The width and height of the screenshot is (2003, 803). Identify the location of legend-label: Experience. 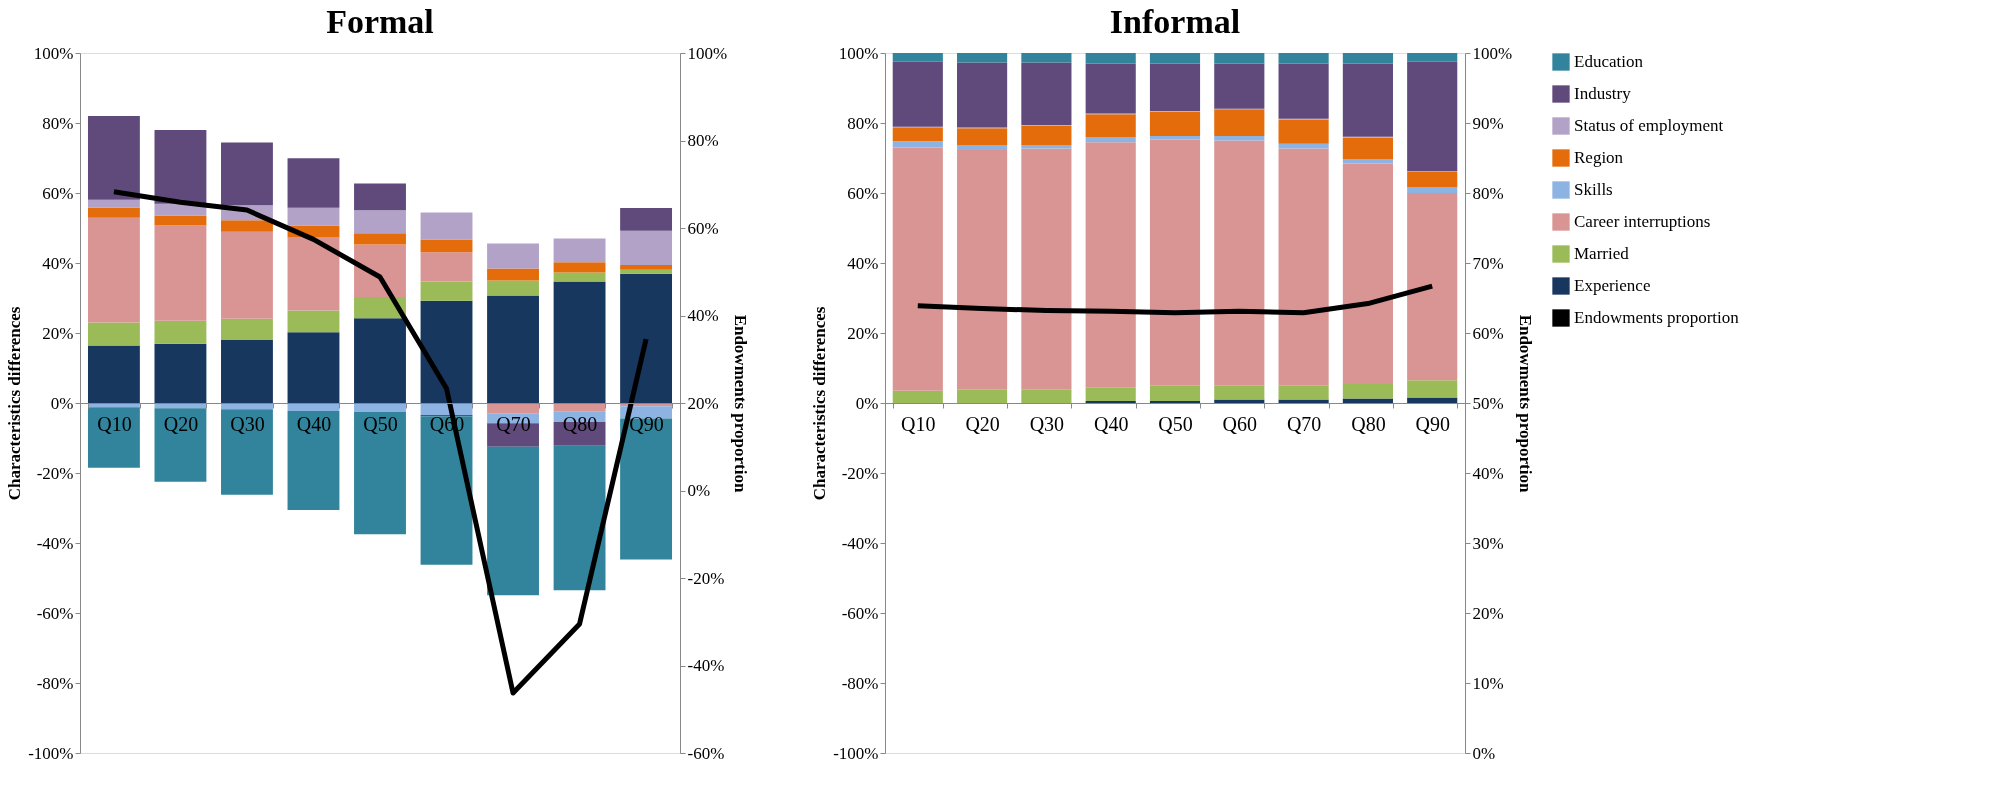
(1612, 285).